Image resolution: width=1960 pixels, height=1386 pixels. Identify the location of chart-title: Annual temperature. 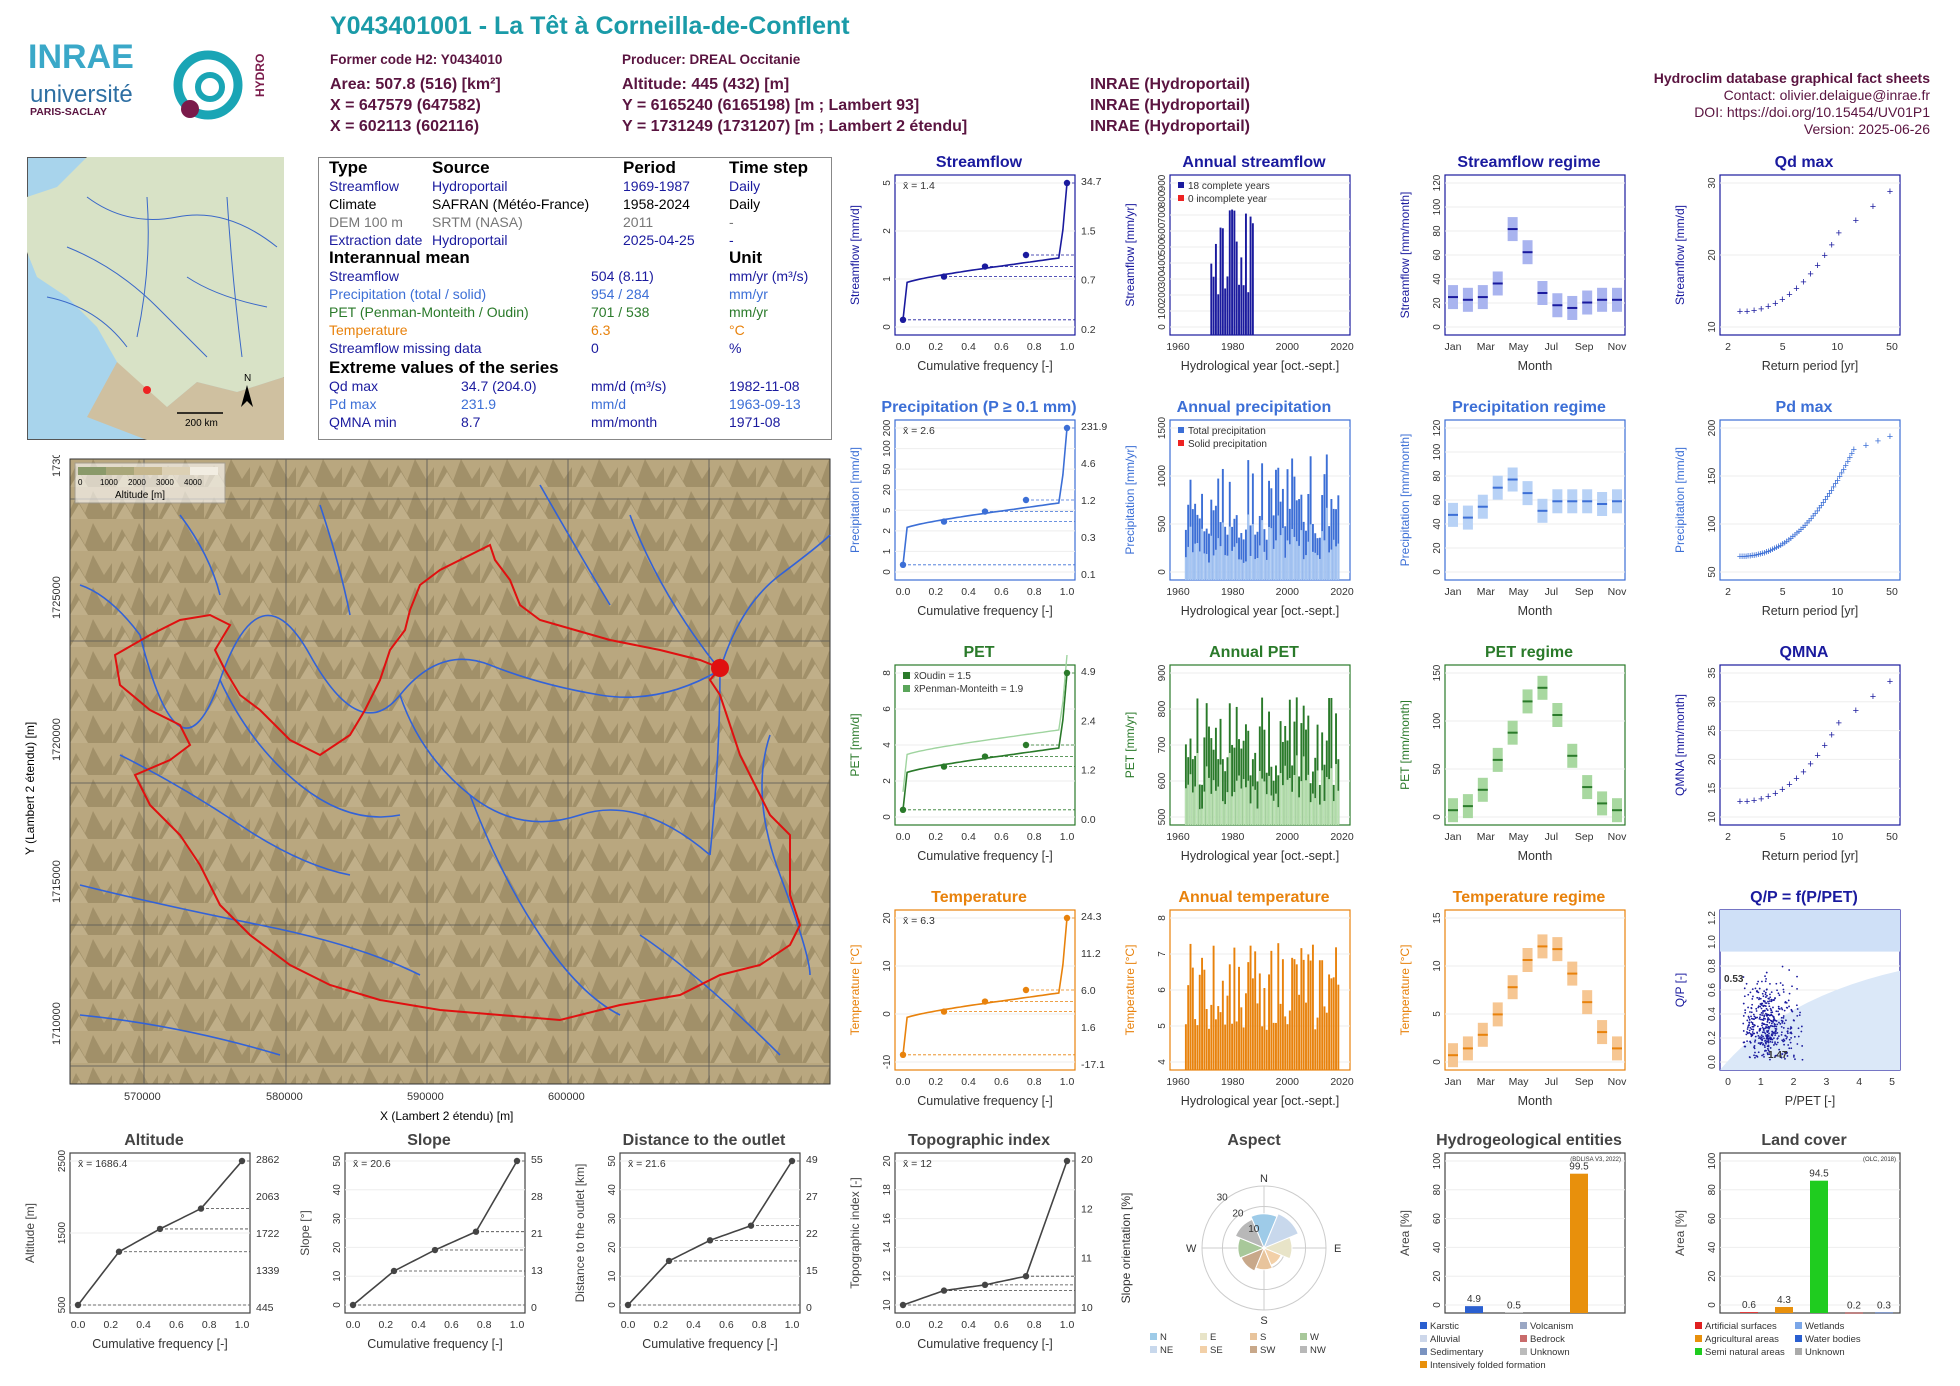
(1253, 897).